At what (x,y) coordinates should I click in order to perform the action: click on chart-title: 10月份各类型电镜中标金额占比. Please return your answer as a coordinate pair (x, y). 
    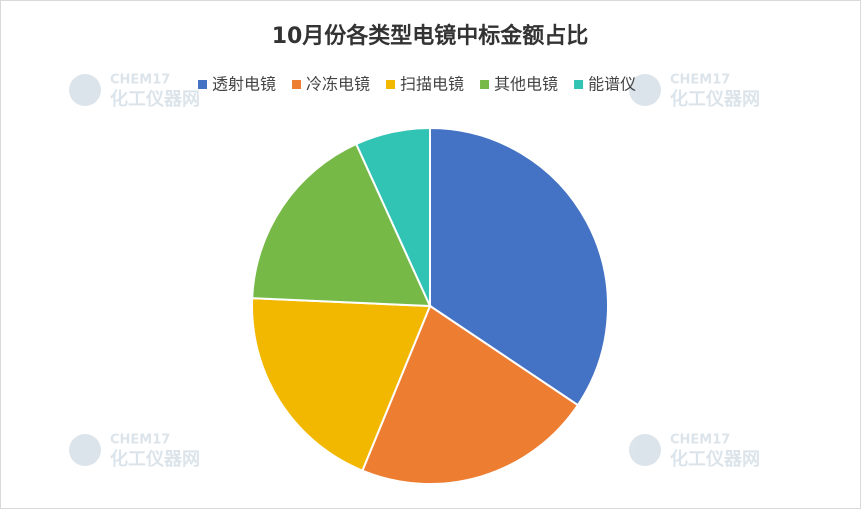
    Looking at the image, I should click on (430, 36).